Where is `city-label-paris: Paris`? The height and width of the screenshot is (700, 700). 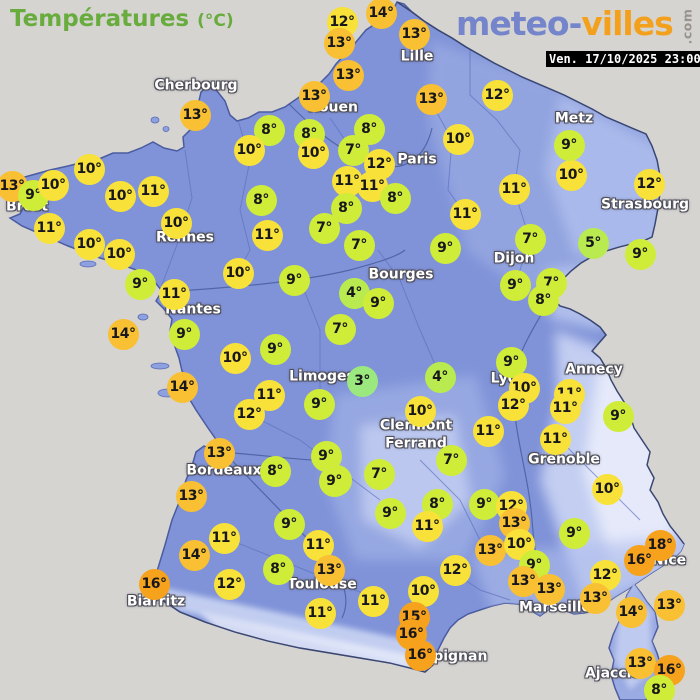 city-label-paris: Paris is located at coordinates (417, 159).